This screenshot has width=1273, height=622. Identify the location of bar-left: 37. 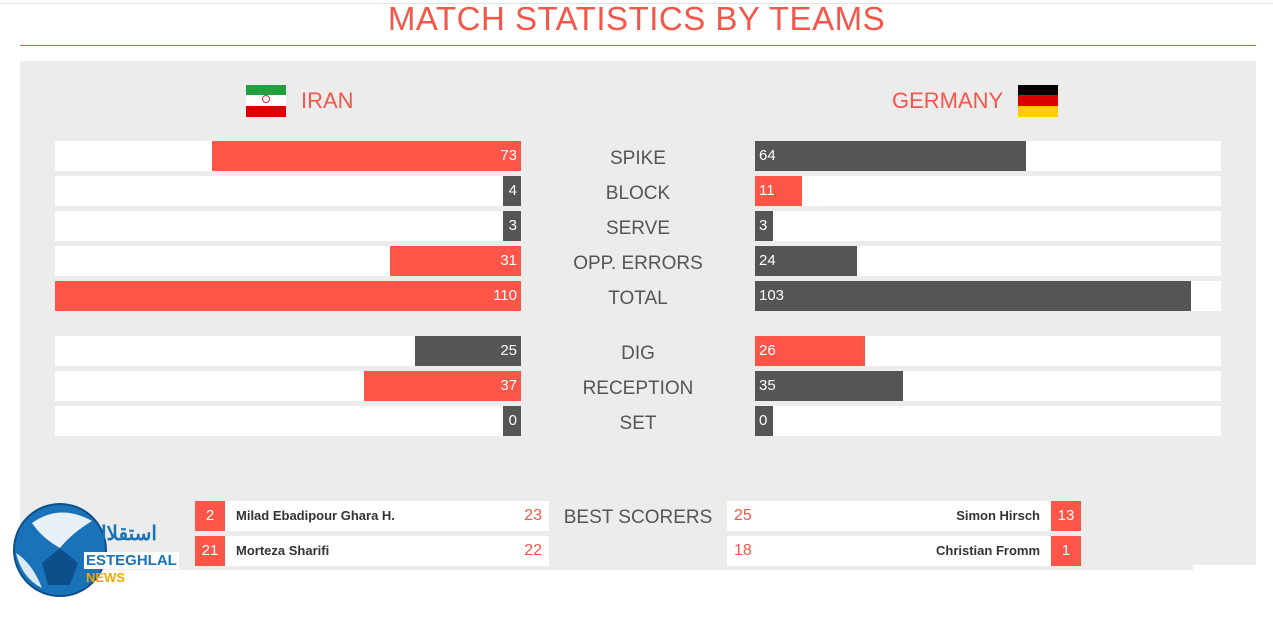
(442, 386).